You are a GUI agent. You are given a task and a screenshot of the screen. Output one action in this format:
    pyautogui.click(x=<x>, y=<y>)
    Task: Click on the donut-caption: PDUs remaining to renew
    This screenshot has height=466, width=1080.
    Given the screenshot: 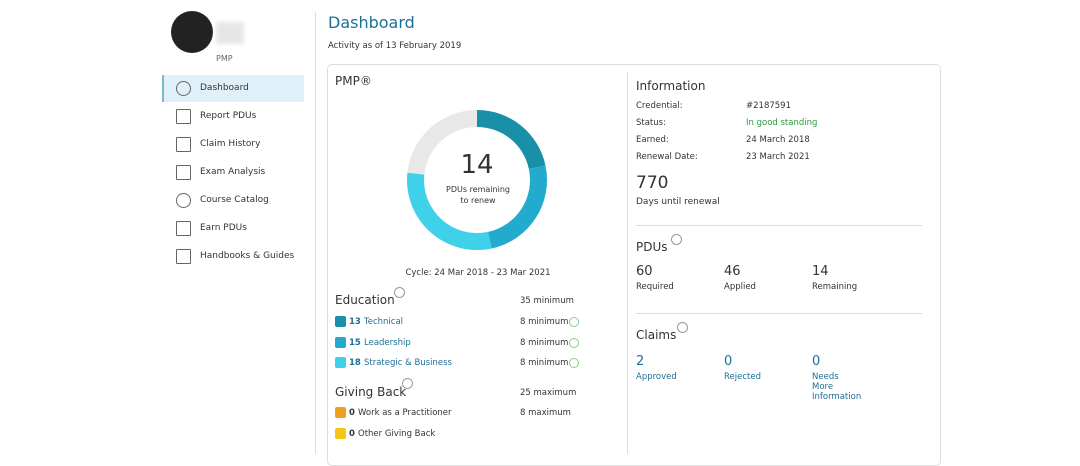 What is the action you would take?
    pyautogui.click(x=478, y=195)
    